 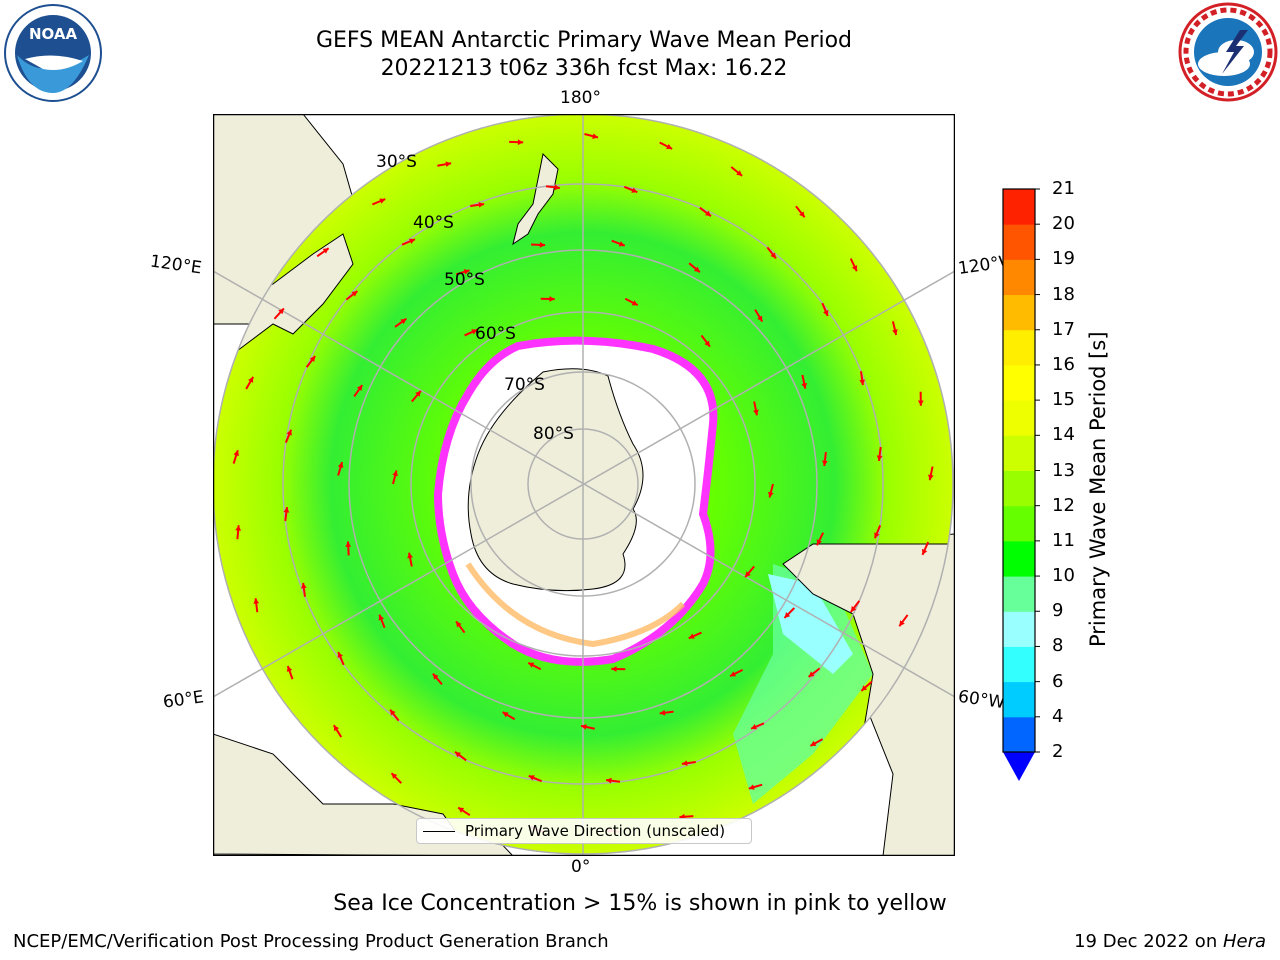 What do you see at coordinates (1058, 681) in the screenshot?
I see `colorbar-tick: 6` at bounding box center [1058, 681].